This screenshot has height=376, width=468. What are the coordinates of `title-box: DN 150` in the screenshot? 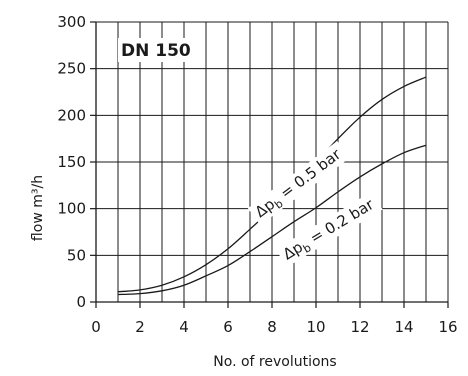 It's located at (155, 50).